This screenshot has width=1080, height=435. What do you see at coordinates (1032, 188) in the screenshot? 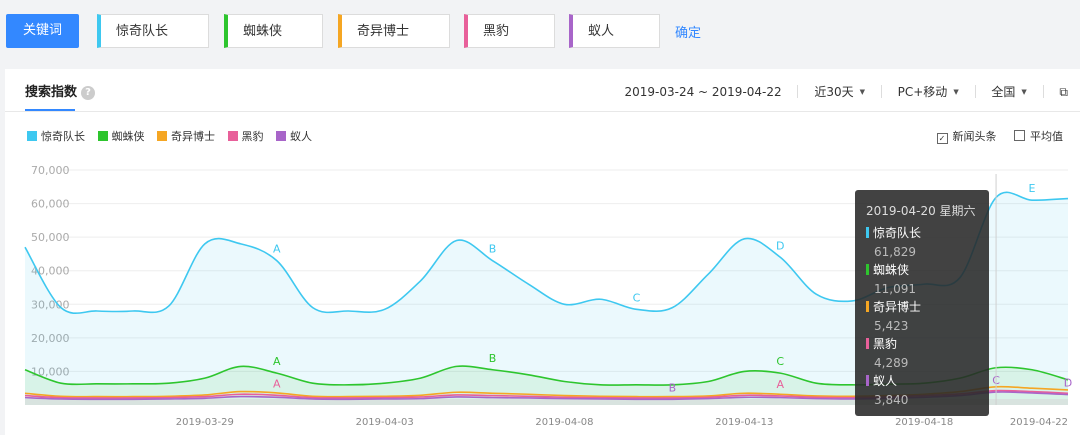
I see `annotation-marker: E` at bounding box center [1032, 188].